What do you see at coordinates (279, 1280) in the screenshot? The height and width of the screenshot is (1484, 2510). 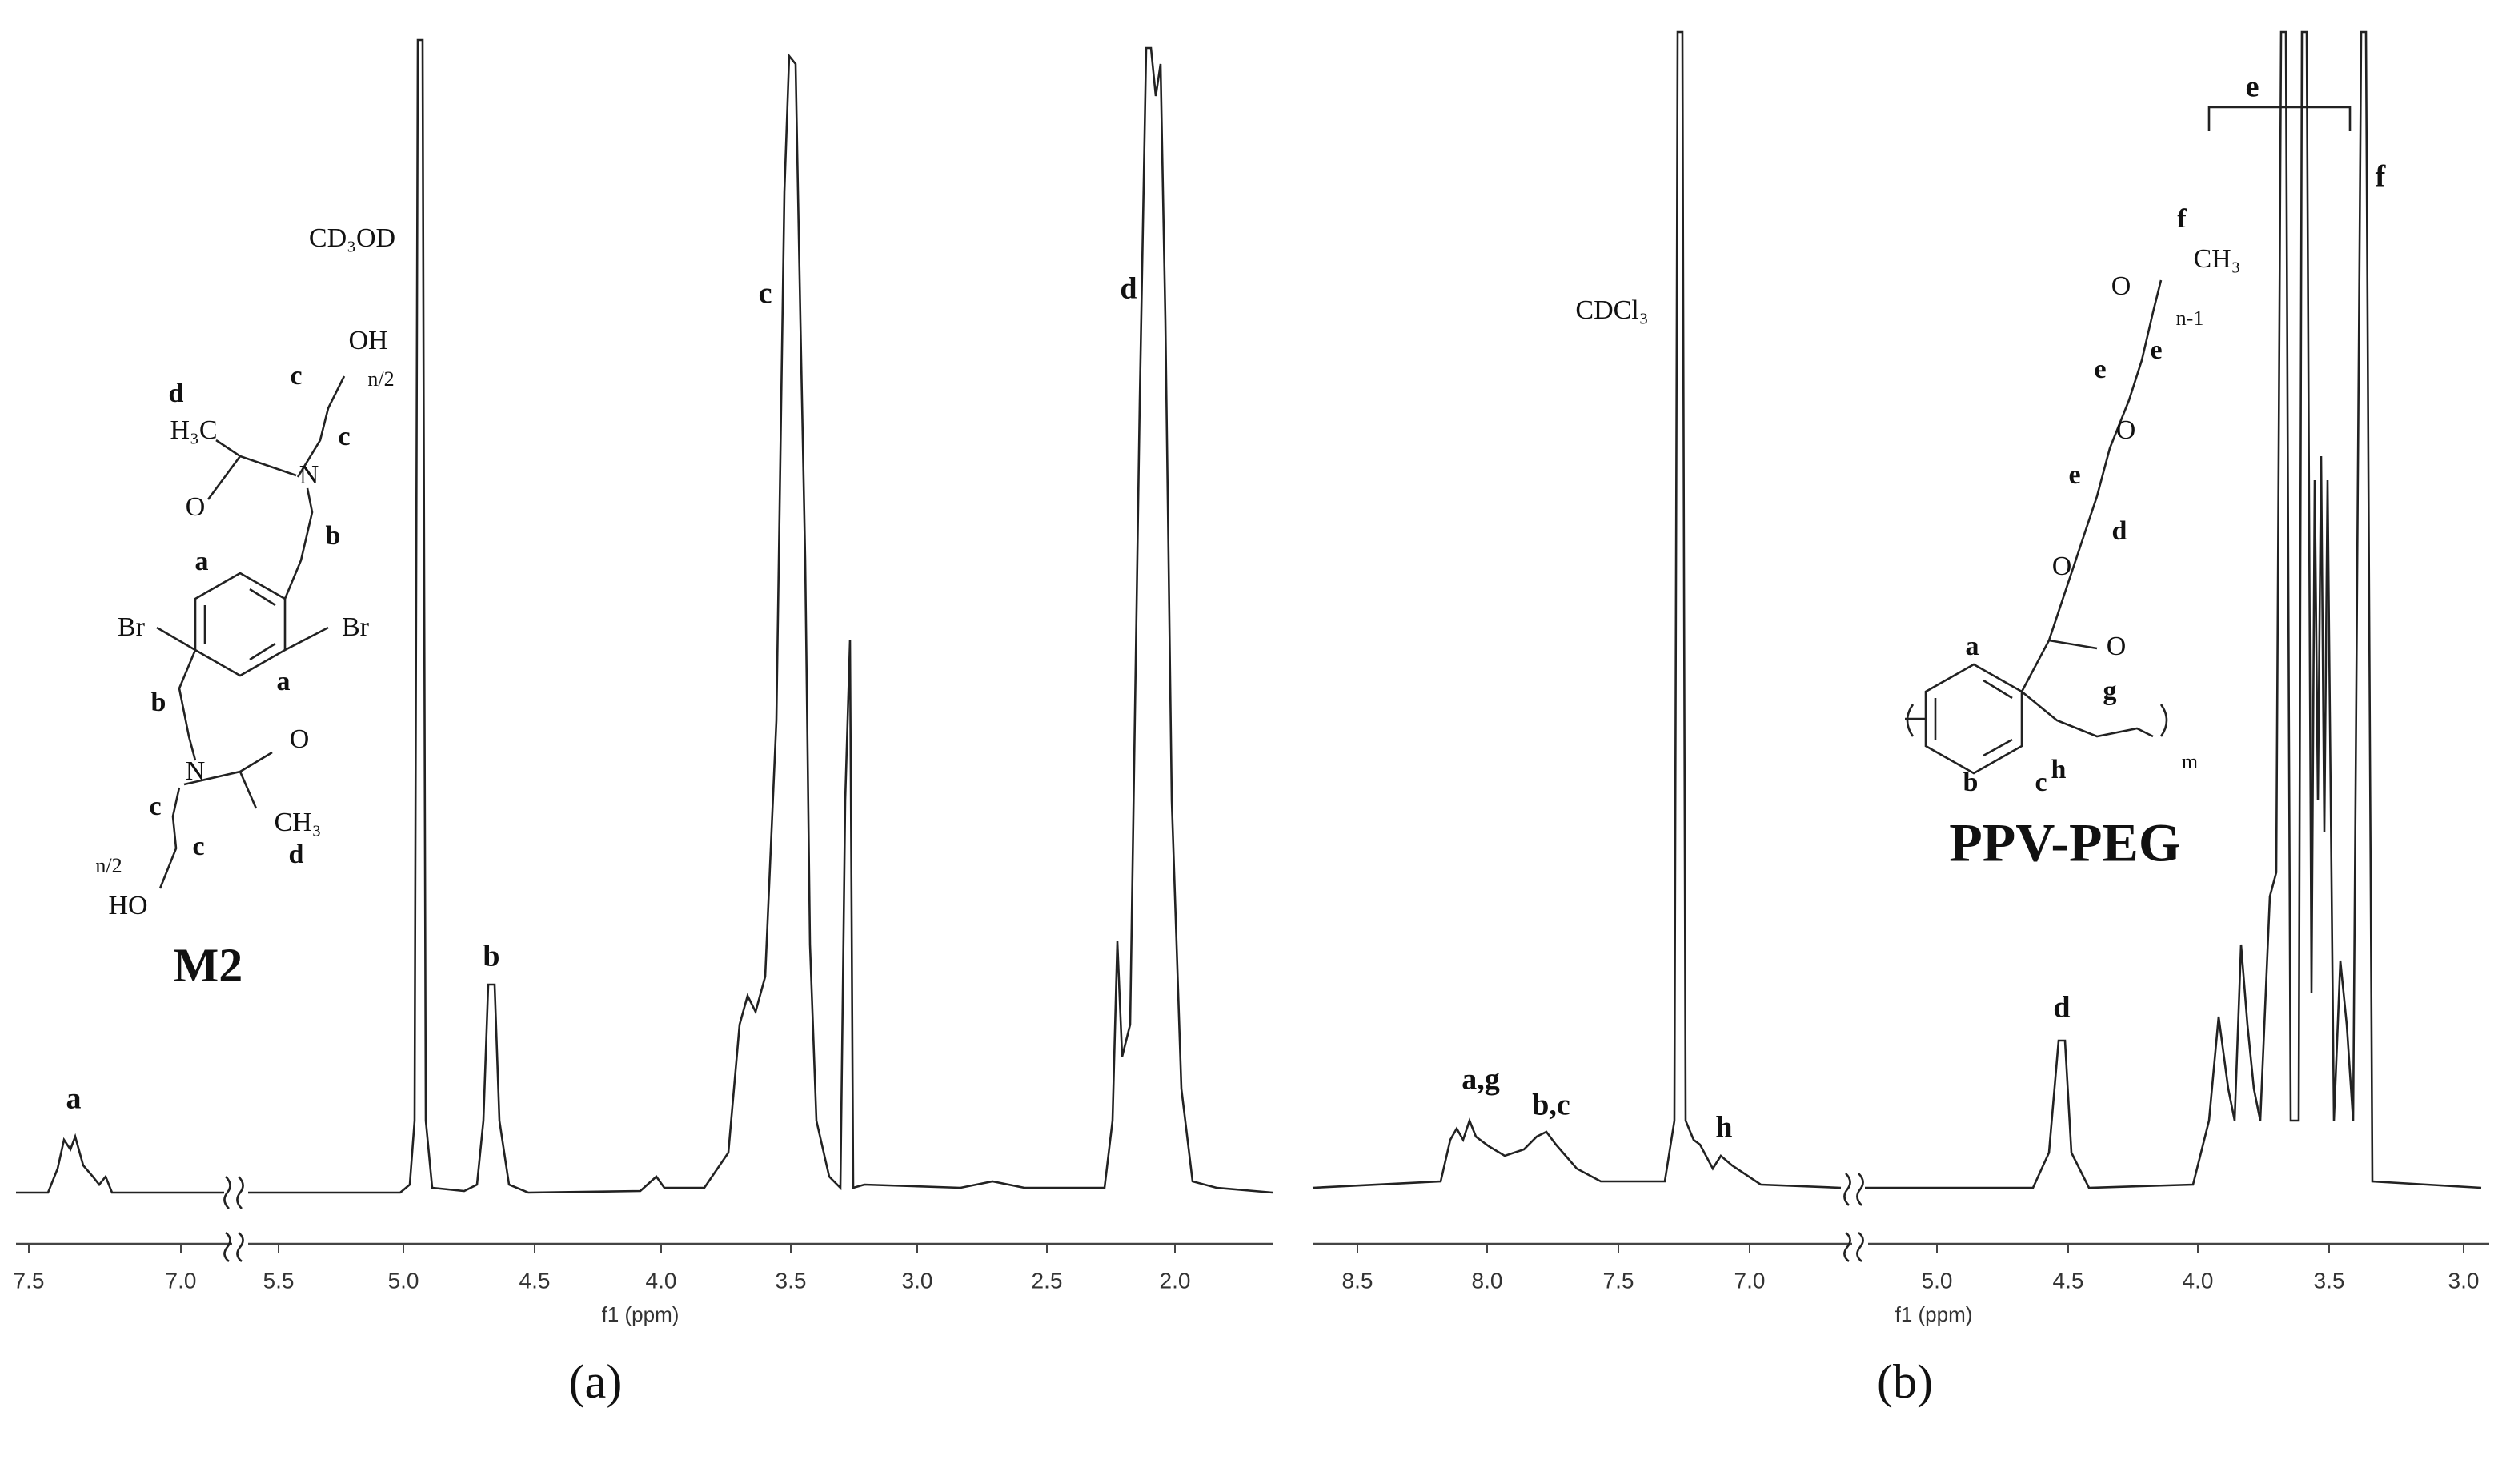 I see `tick-label: 5.5` at bounding box center [279, 1280].